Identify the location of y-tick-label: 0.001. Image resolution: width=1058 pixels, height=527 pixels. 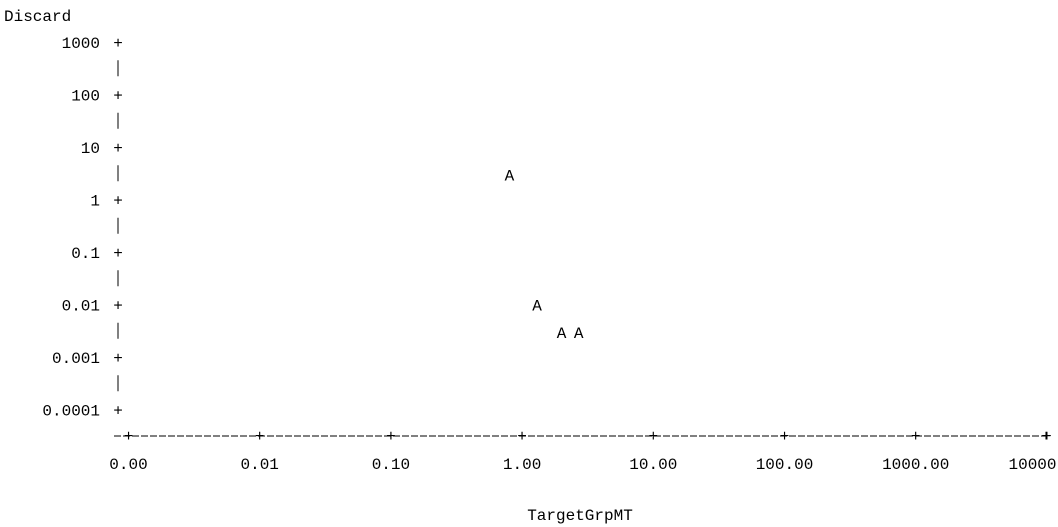
(76, 359).